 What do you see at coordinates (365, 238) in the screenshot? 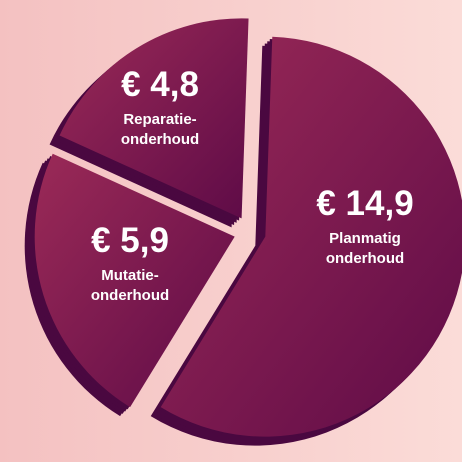
I see `category-label: Planmatig` at bounding box center [365, 238].